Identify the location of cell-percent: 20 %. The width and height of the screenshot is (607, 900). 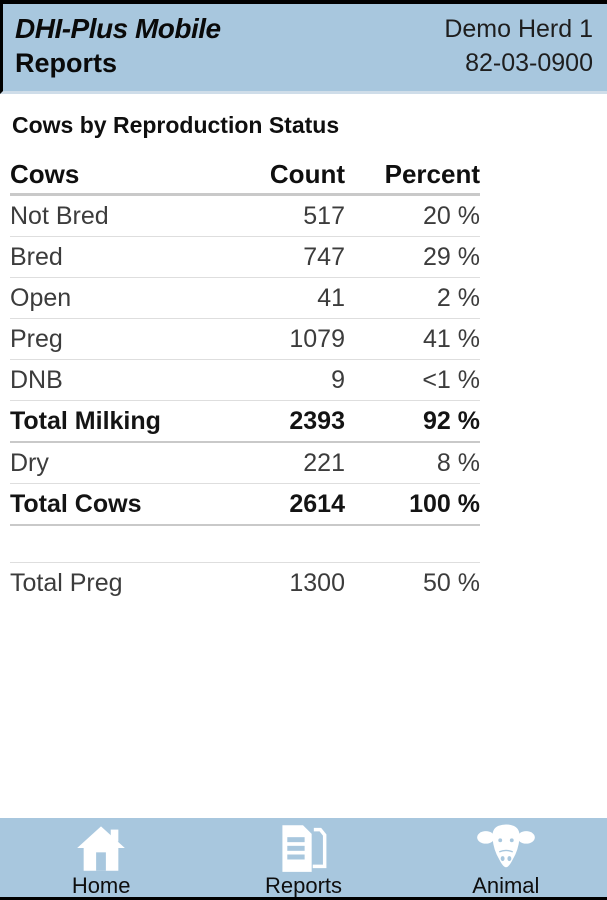
(412, 215).